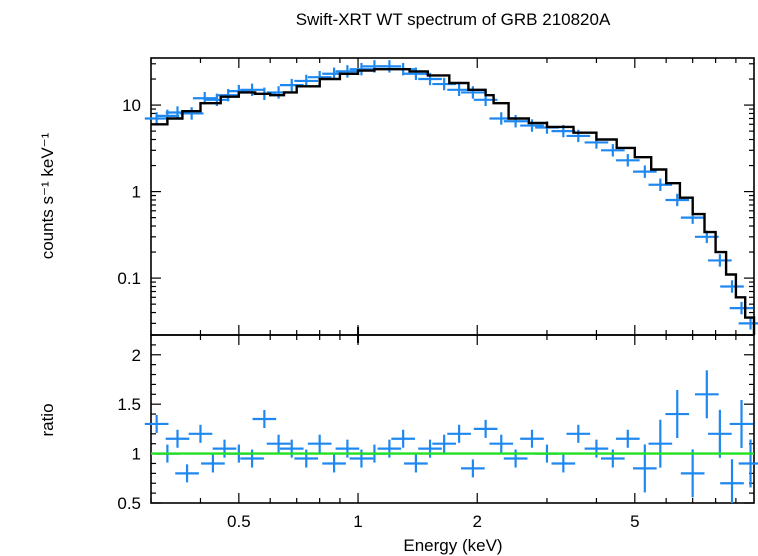  Describe the element at coordinates (136, 192) in the screenshot. I see `spectrum-y-tick-label: 1` at that location.